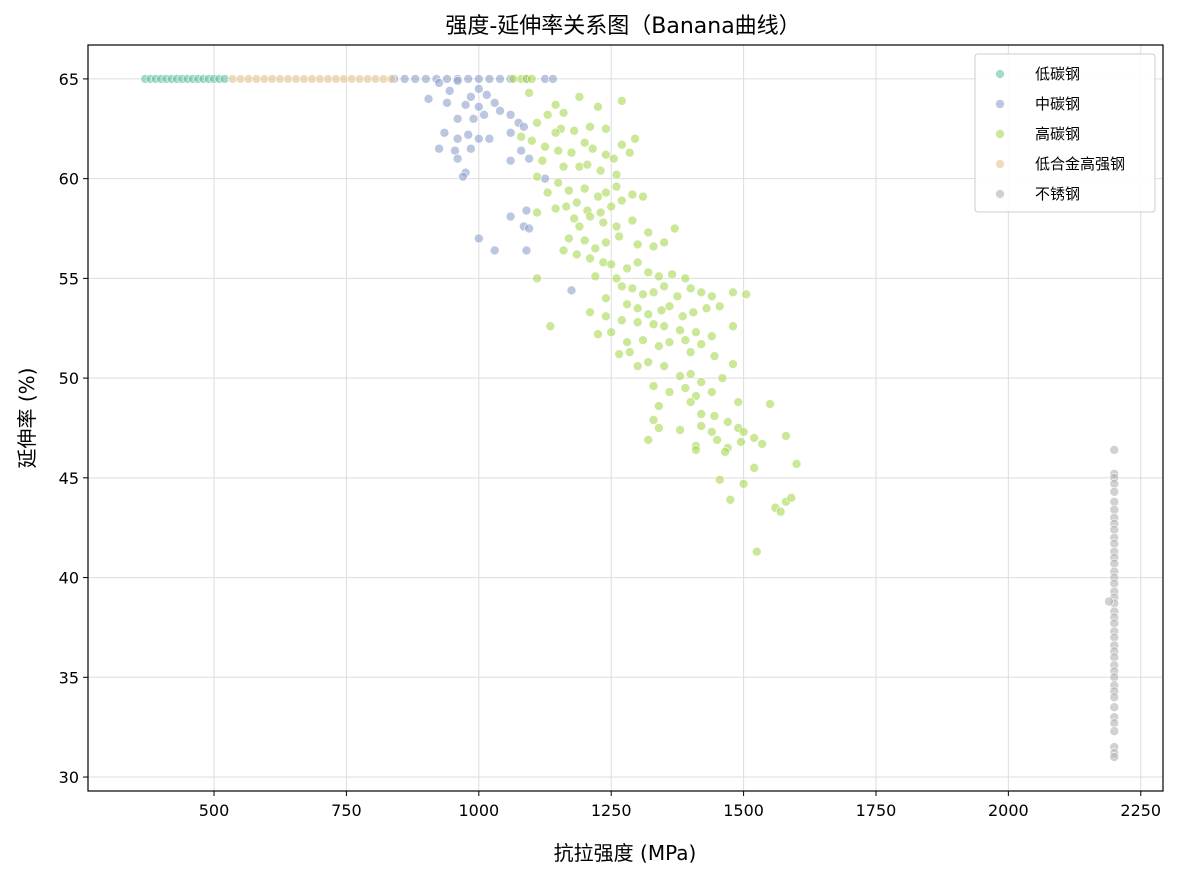  What do you see at coordinates (1057, 74) in the screenshot?
I see `legend-label: 低碳钢` at bounding box center [1057, 74].